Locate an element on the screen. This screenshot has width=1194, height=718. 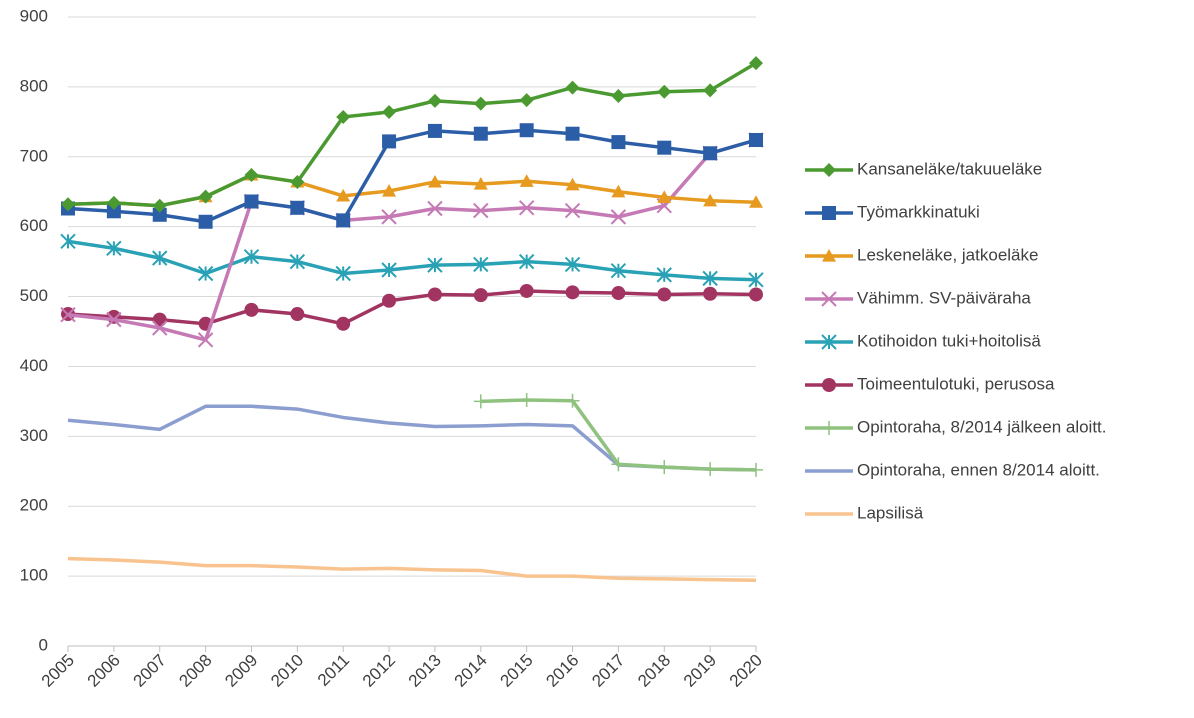
x-tick-label: 2007 is located at coordinates (150, 671).